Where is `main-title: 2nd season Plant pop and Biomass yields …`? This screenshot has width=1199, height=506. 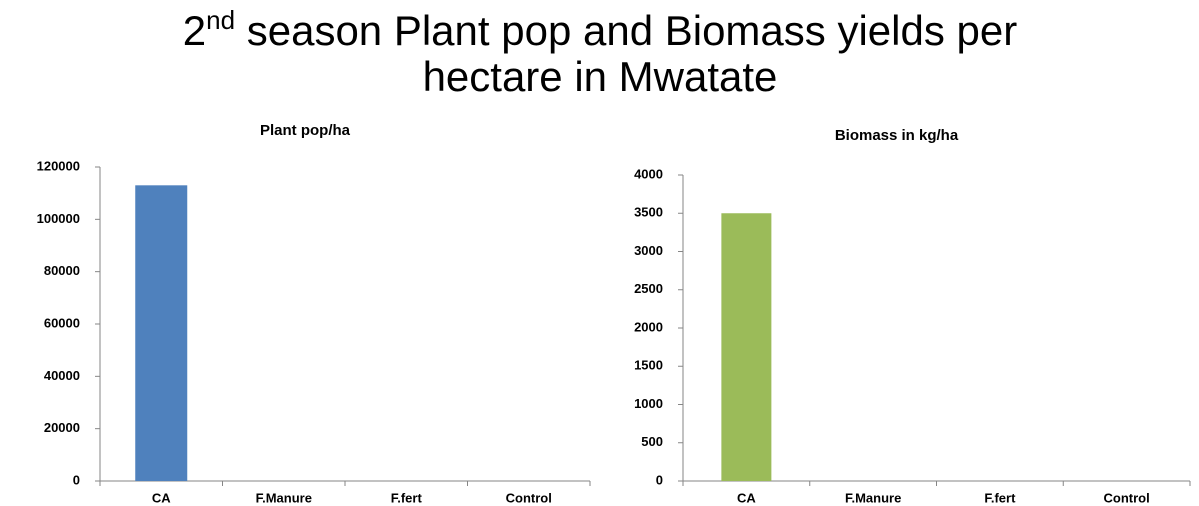
main-title: 2nd season Plant pop and Biomass yields … is located at coordinates (600, 52).